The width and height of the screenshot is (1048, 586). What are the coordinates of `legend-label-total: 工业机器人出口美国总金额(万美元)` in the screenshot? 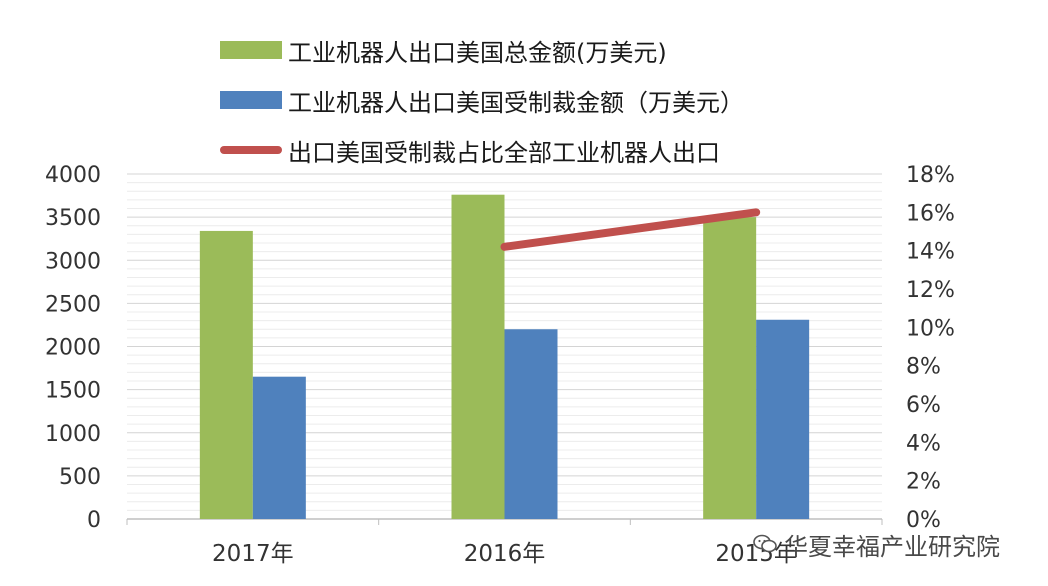 It's located at (477, 52).